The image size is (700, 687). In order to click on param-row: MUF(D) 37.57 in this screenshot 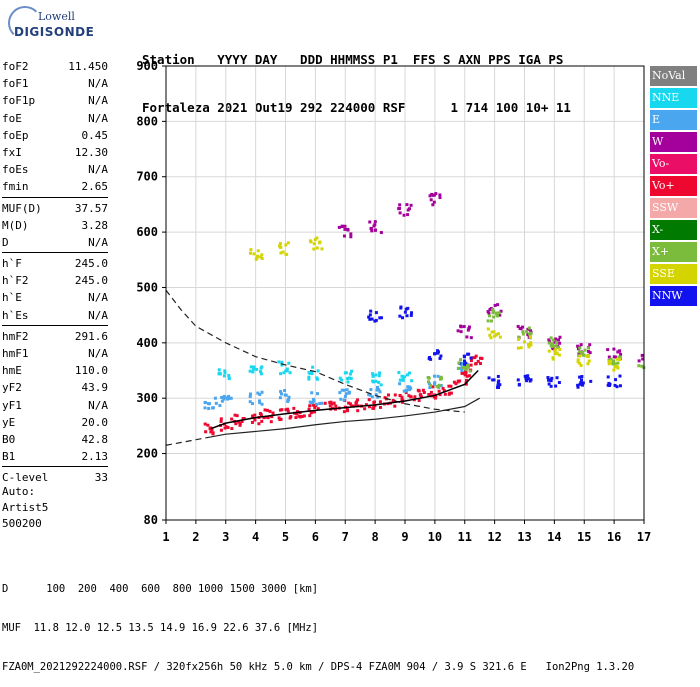, I will do `click(55, 208)`.